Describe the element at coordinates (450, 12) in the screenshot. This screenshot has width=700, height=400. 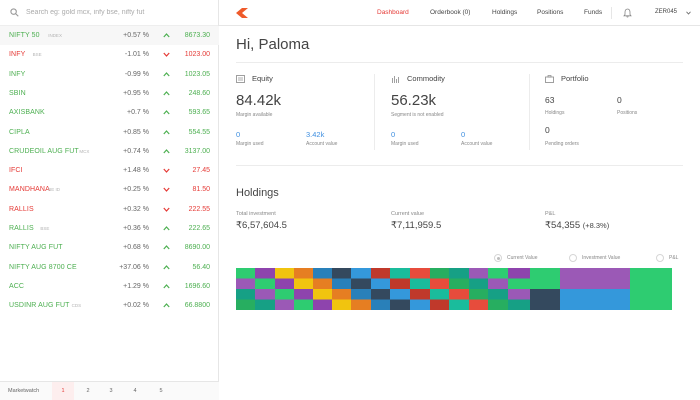
I see `nav-orderbook: Orderbook (0)` at that location.